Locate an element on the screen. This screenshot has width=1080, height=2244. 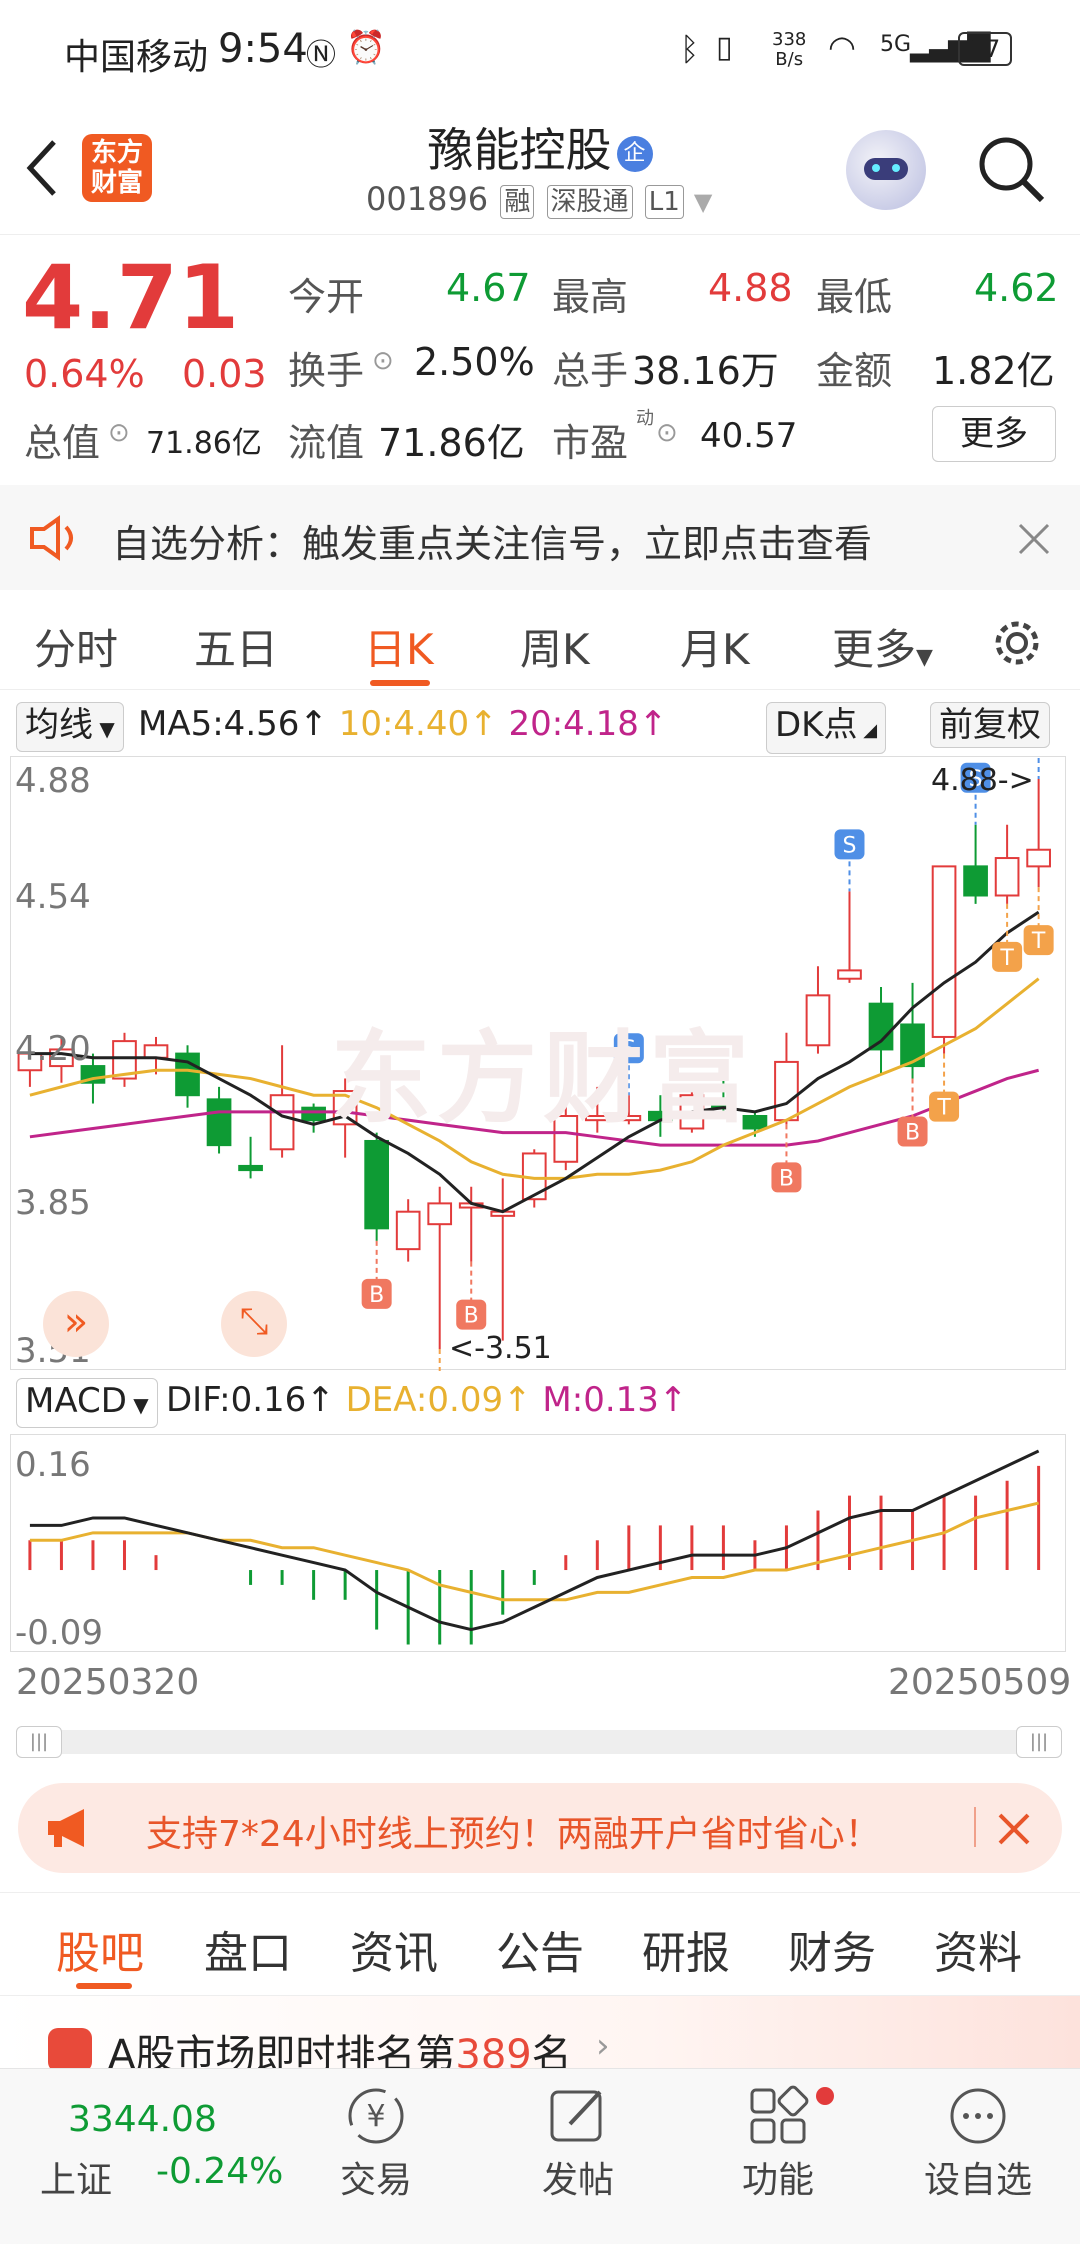
pe-dynamic-sup: 动 is located at coordinates (645, 418).